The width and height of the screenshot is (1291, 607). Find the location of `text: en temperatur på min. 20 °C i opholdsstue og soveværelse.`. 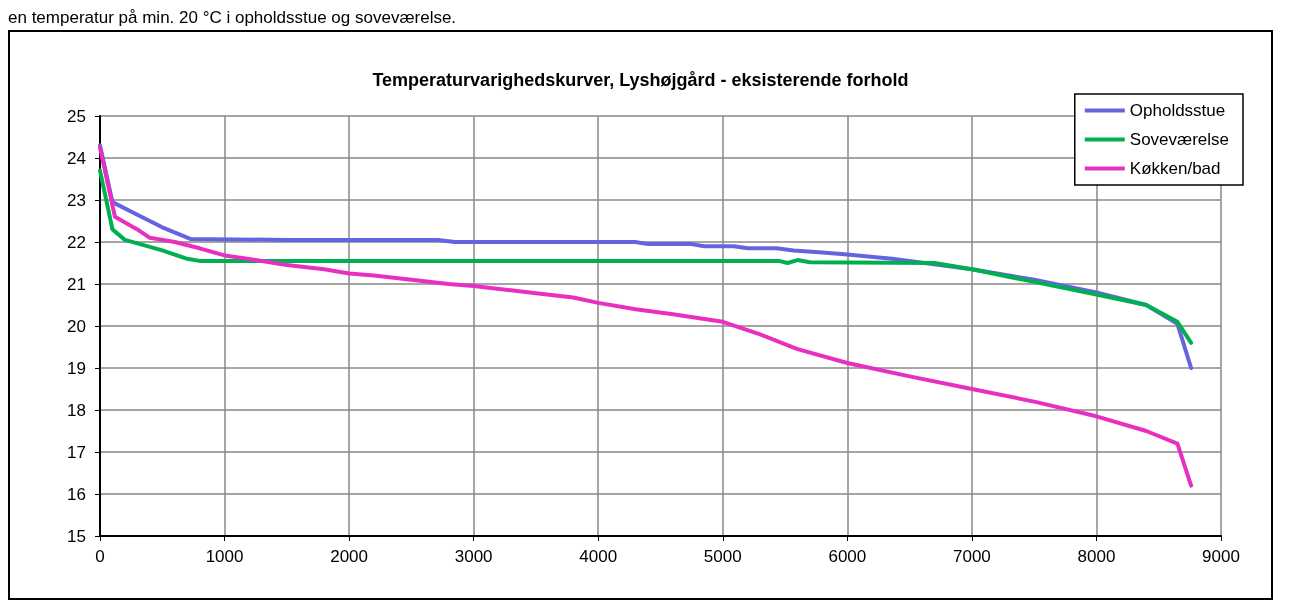

text: en temperatur på min. 20 °C i opholdsstue og soveværelse. is located at coordinates (233, 18).